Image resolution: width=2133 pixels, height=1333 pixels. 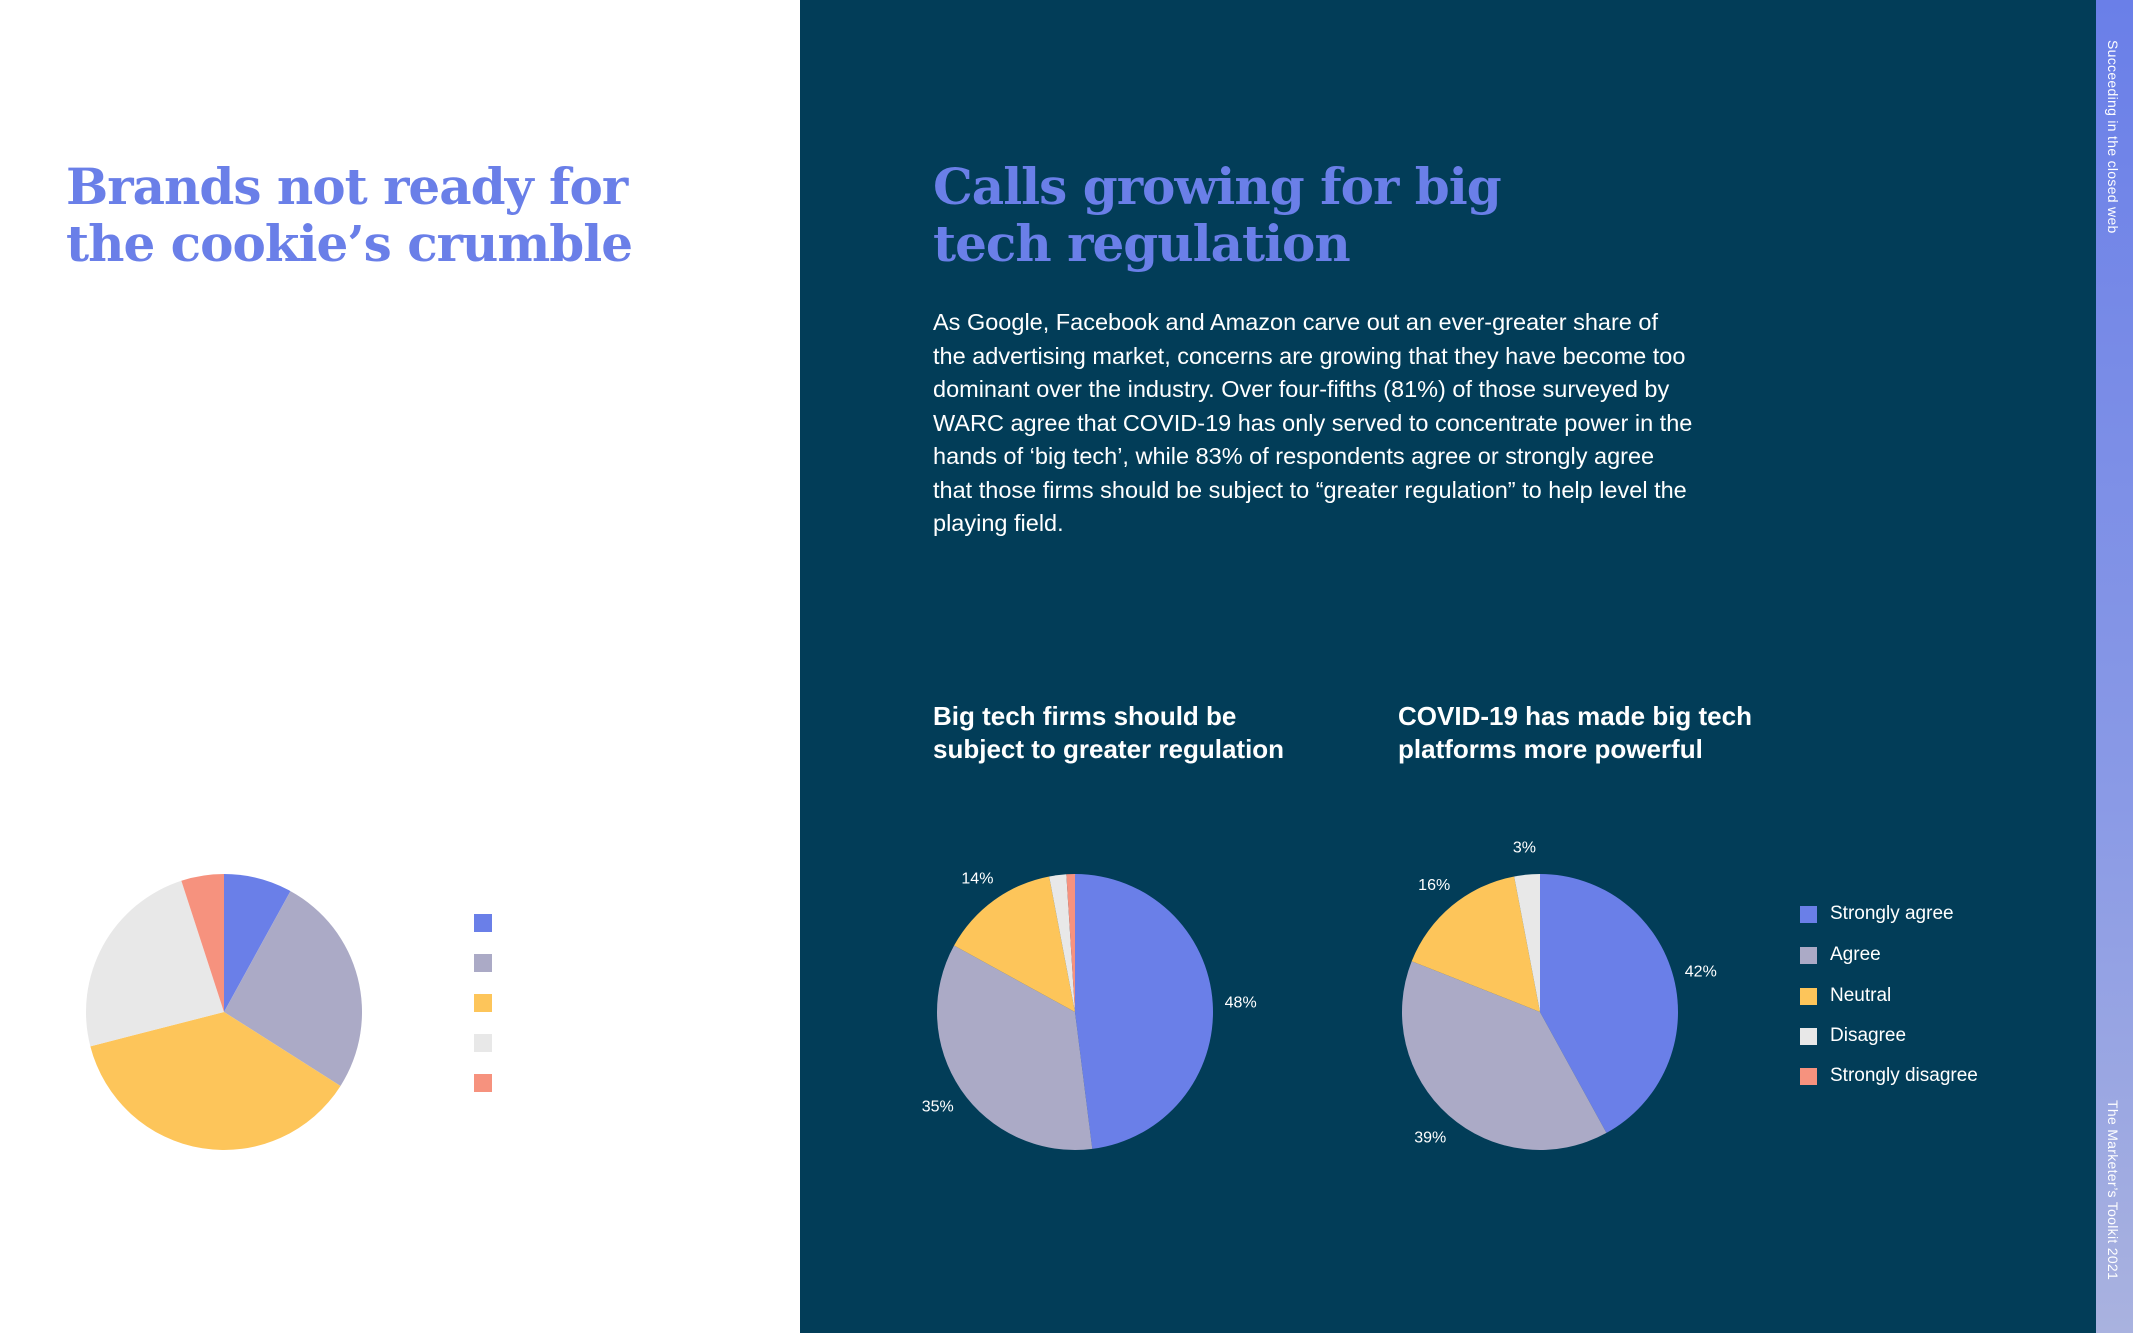 What do you see at coordinates (1475, 944) in the screenshot?
I see `chart-2-slice-neutral` at bounding box center [1475, 944].